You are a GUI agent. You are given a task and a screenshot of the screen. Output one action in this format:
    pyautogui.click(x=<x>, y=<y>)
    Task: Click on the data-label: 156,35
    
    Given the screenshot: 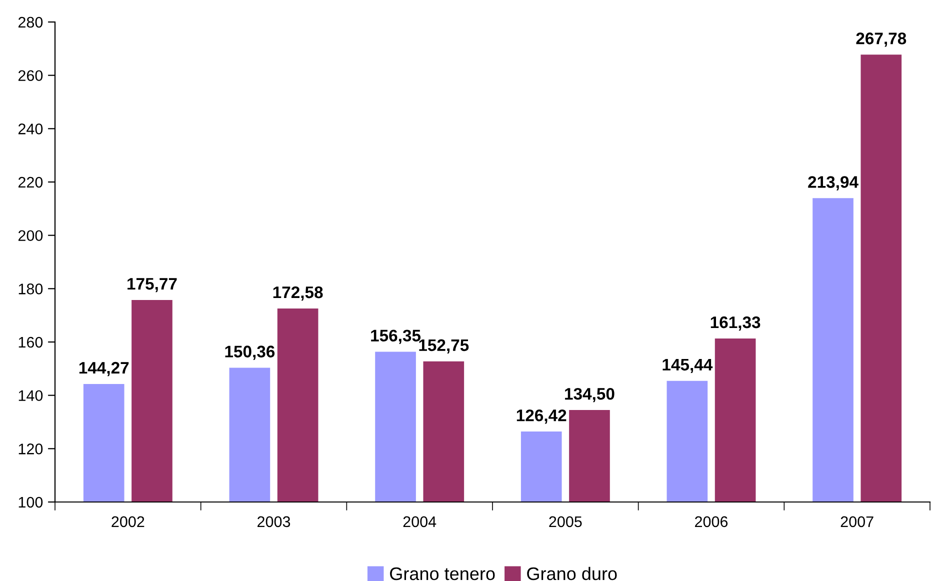 What is the action you would take?
    pyautogui.click(x=396, y=337)
    